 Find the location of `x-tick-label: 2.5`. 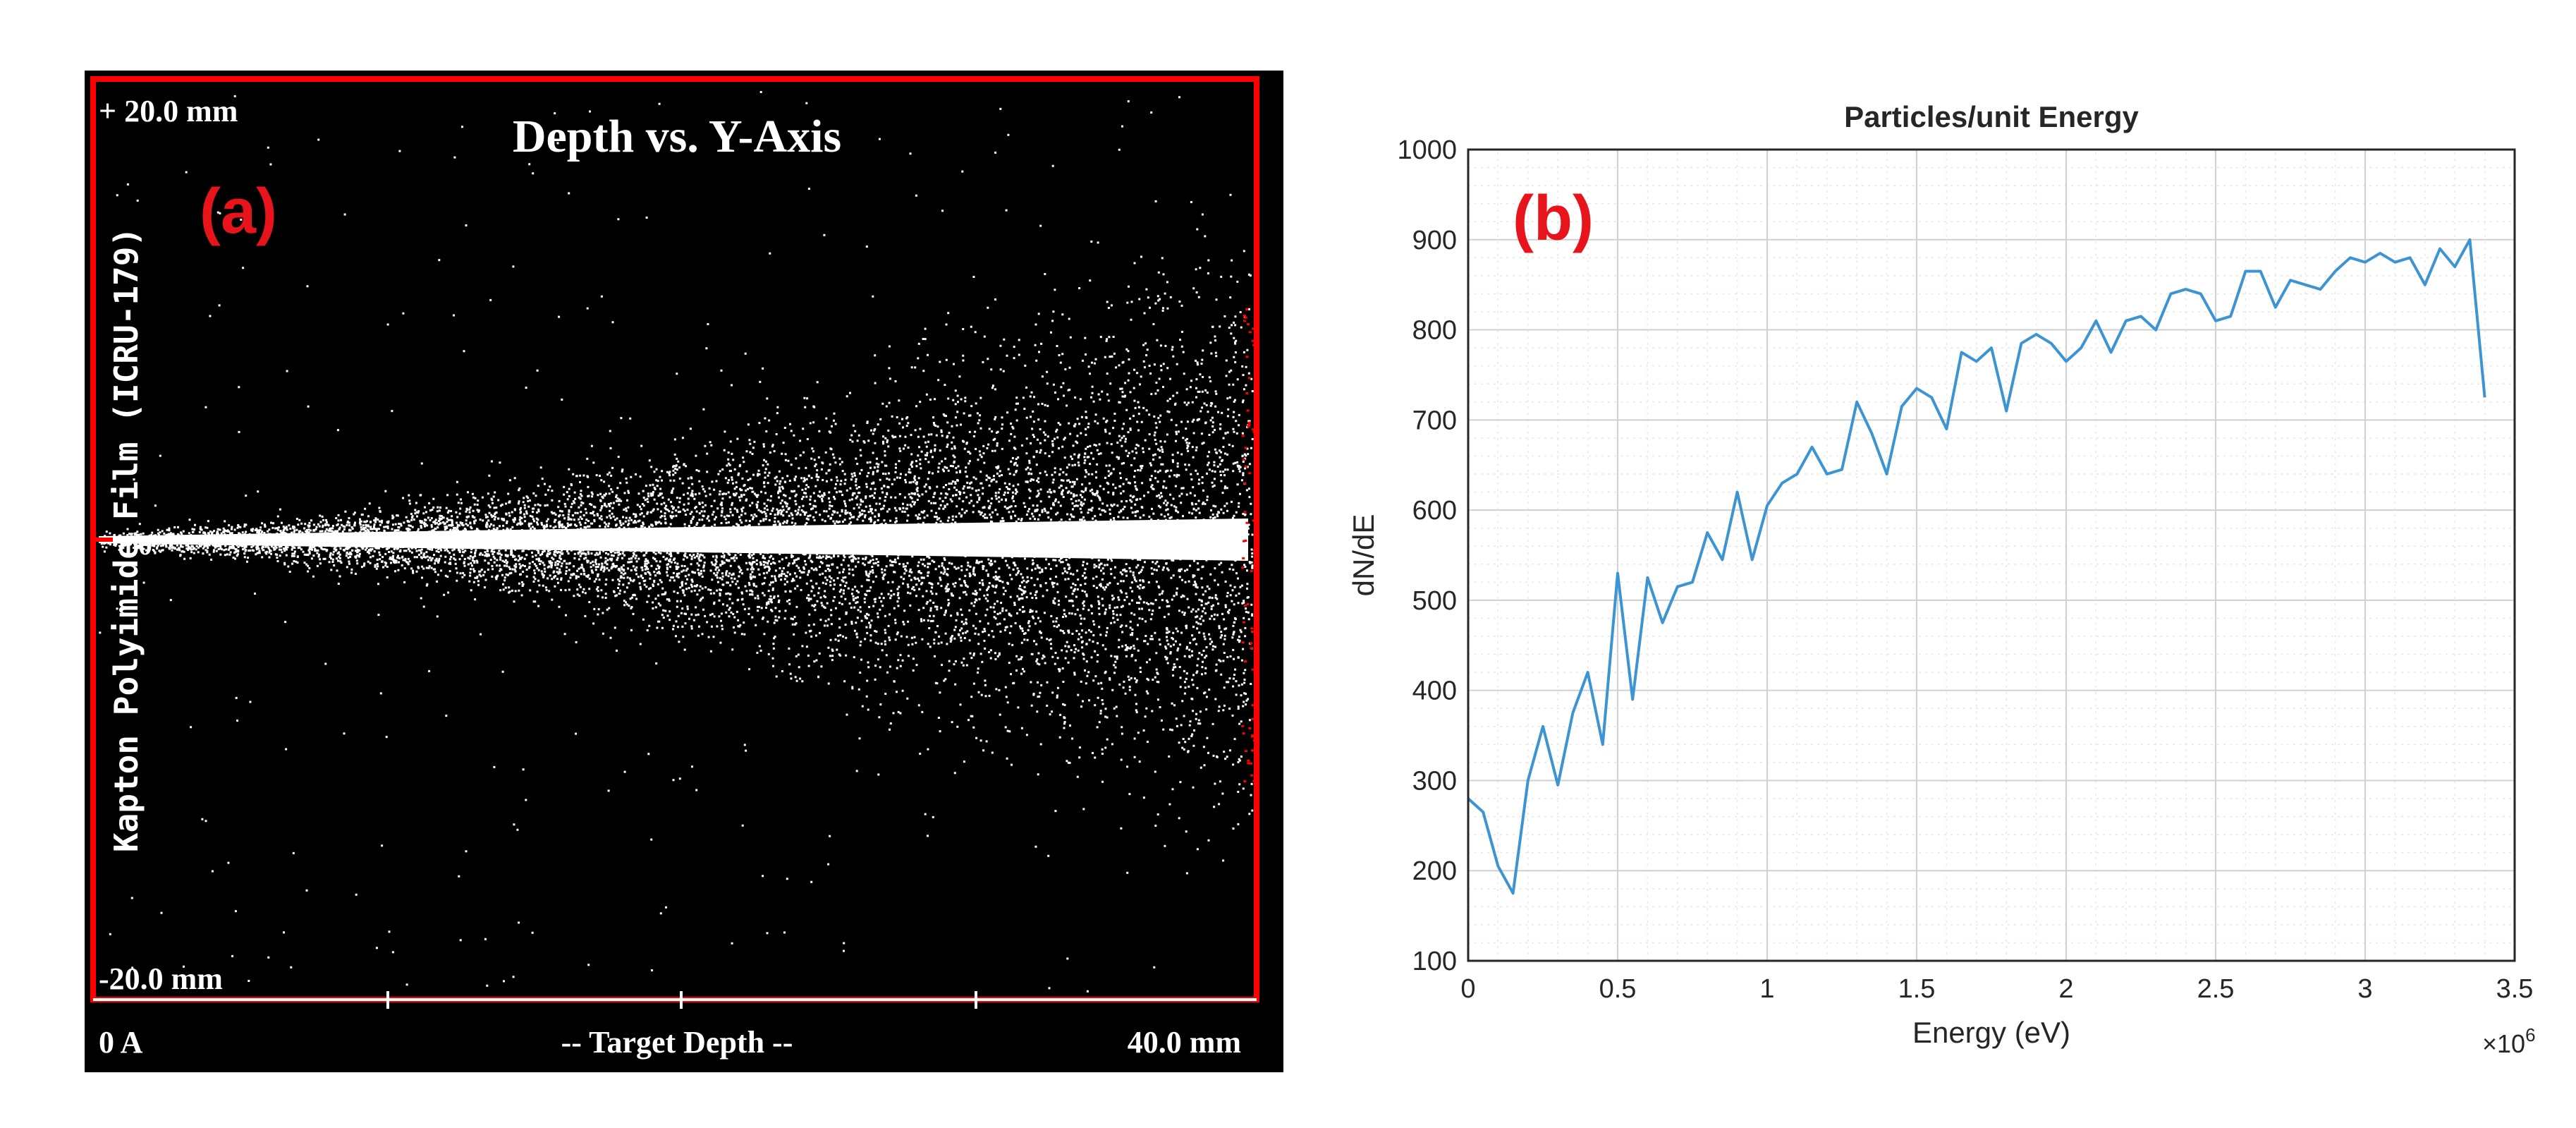

x-tick-label: 2.5 is located at coordinates (2216, 989).